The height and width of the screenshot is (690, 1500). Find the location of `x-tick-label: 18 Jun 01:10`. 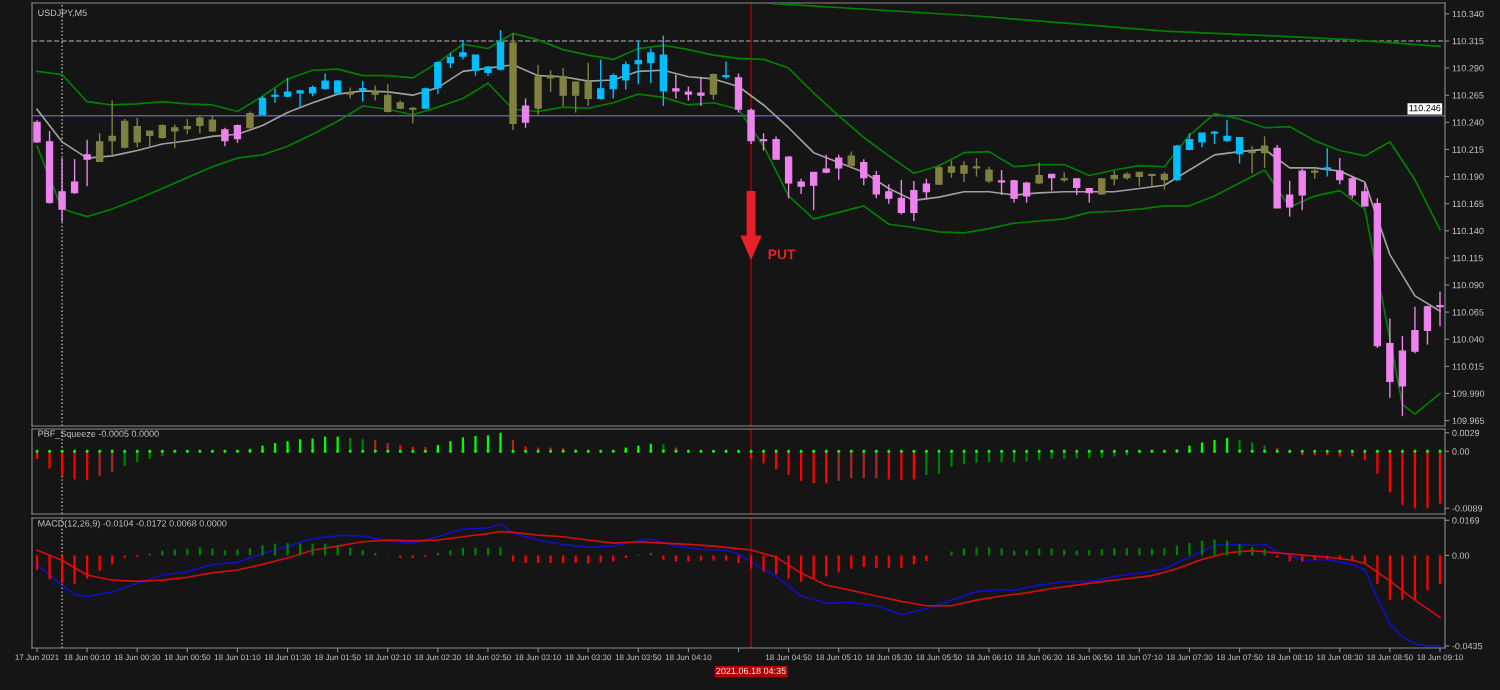

x-tick-label: 18 Jun 01:10 is located at coordinates (237, 657).